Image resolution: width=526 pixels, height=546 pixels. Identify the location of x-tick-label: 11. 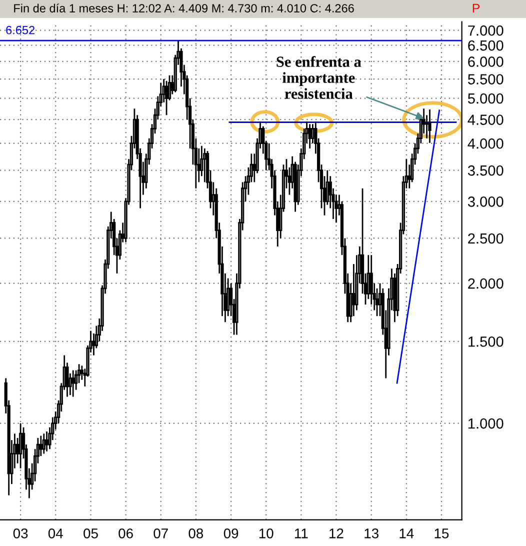
(301, 533).